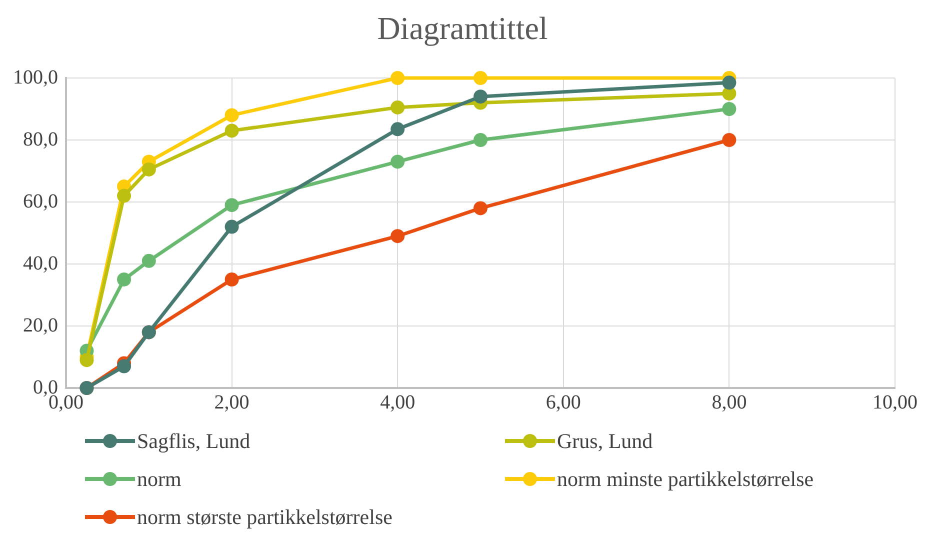 Image resolution: width=925 pixels, height=542 pixels. I want to click on y-tick-label: 100,0, so click(35, 77).